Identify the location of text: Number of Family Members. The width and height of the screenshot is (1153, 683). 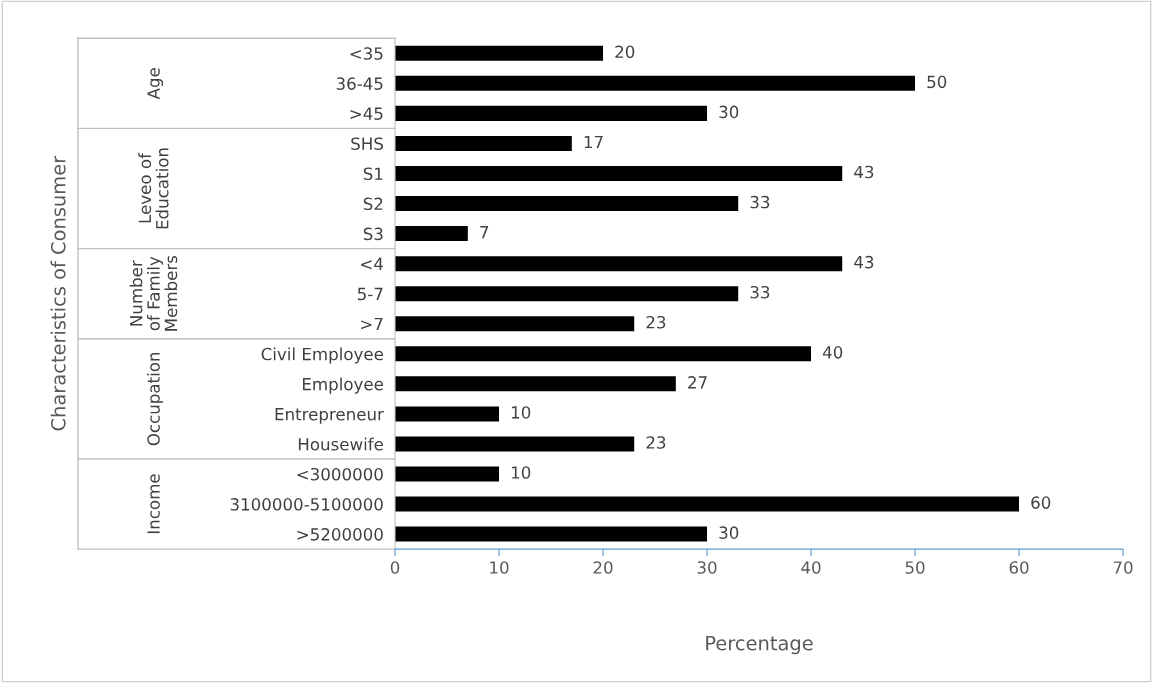
(153, 293).